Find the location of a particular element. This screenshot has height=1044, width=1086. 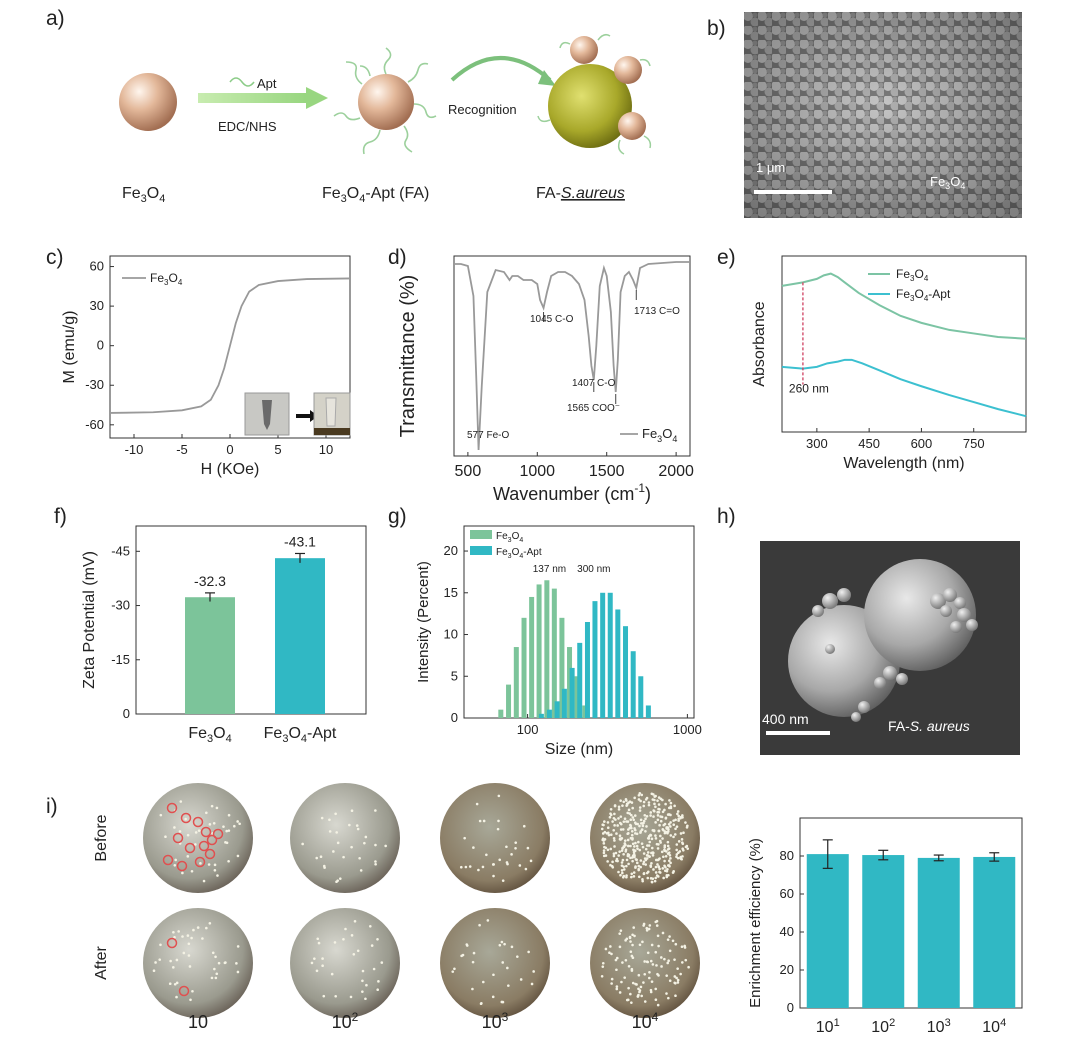

x-tick-label: 300 is located at coordinates (817, 443).